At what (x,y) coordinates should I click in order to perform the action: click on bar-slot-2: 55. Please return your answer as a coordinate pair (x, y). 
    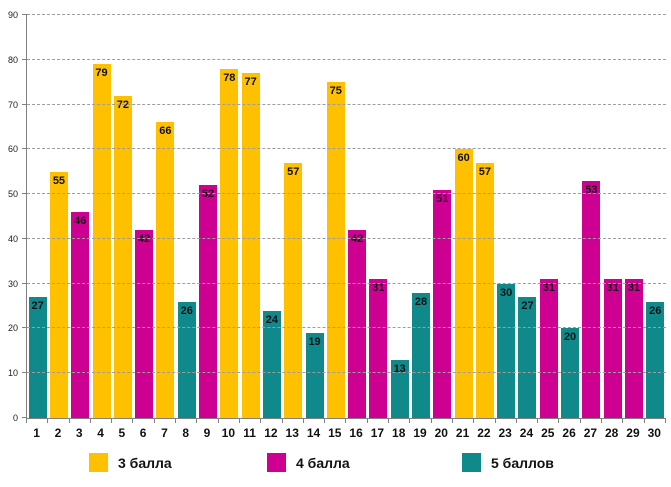
    Looking at the image, I should click on (58, 216).